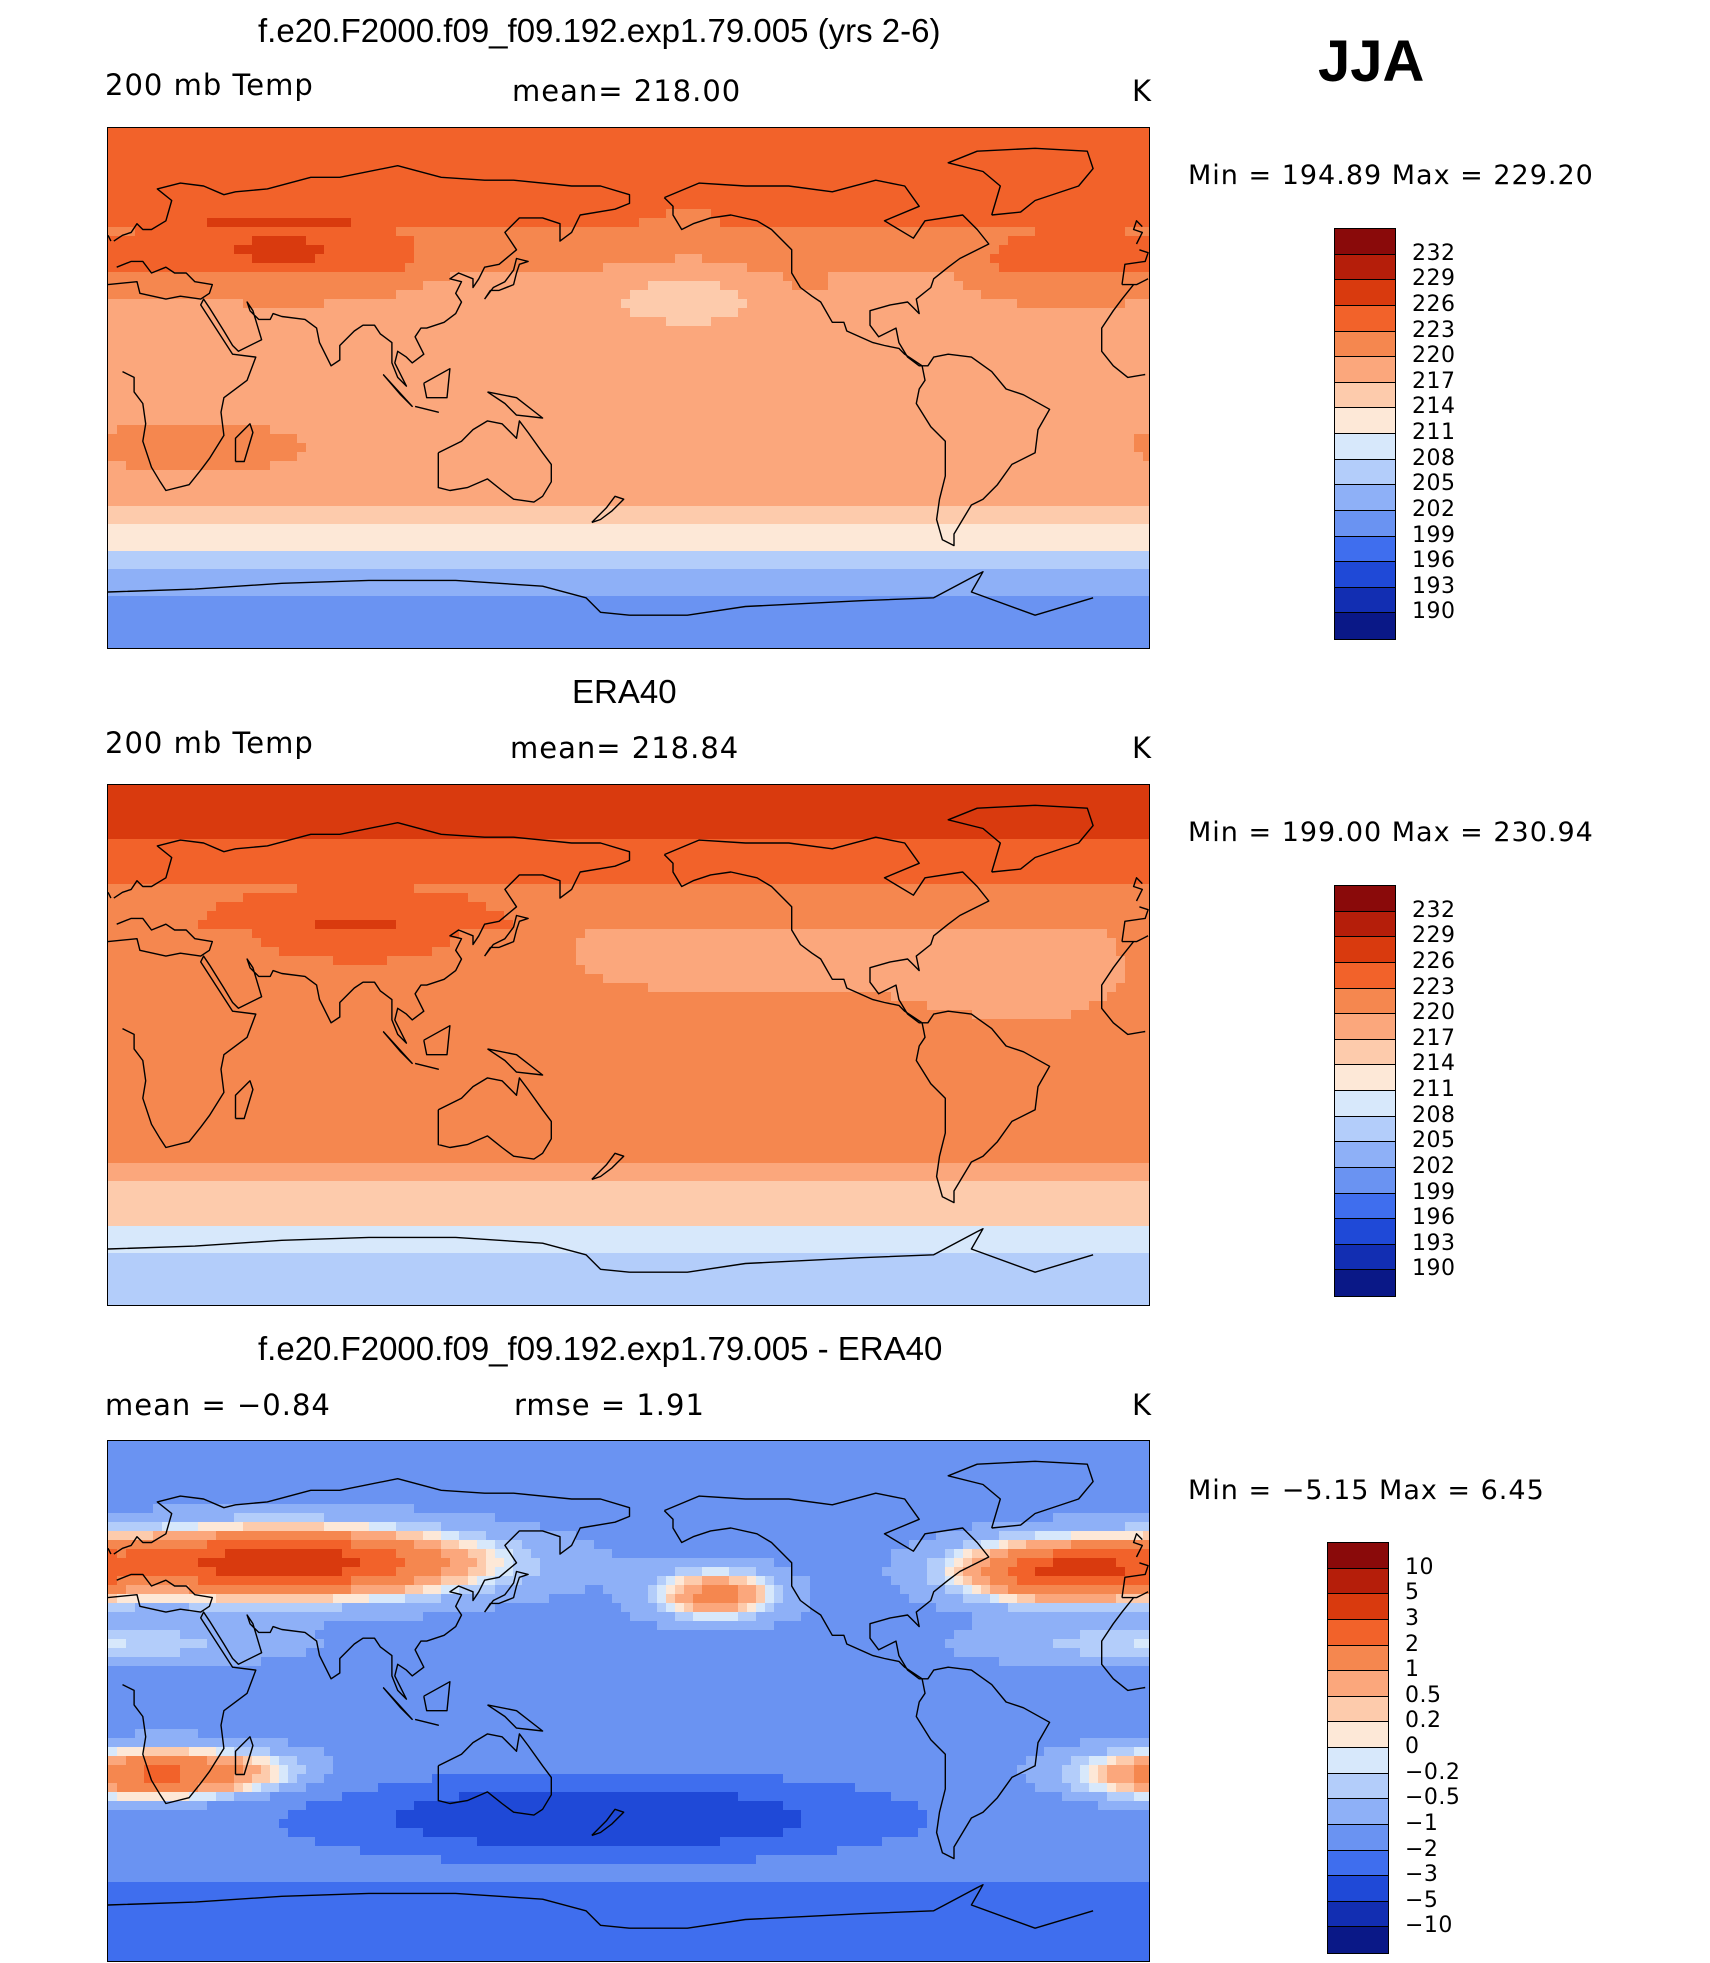 The image size is (1710, 1963). What do you see at coordinates (1421, 1900) in the screenshot?
I see `colorbar-tick-label: −5` at bounding box center [1421, 1900].